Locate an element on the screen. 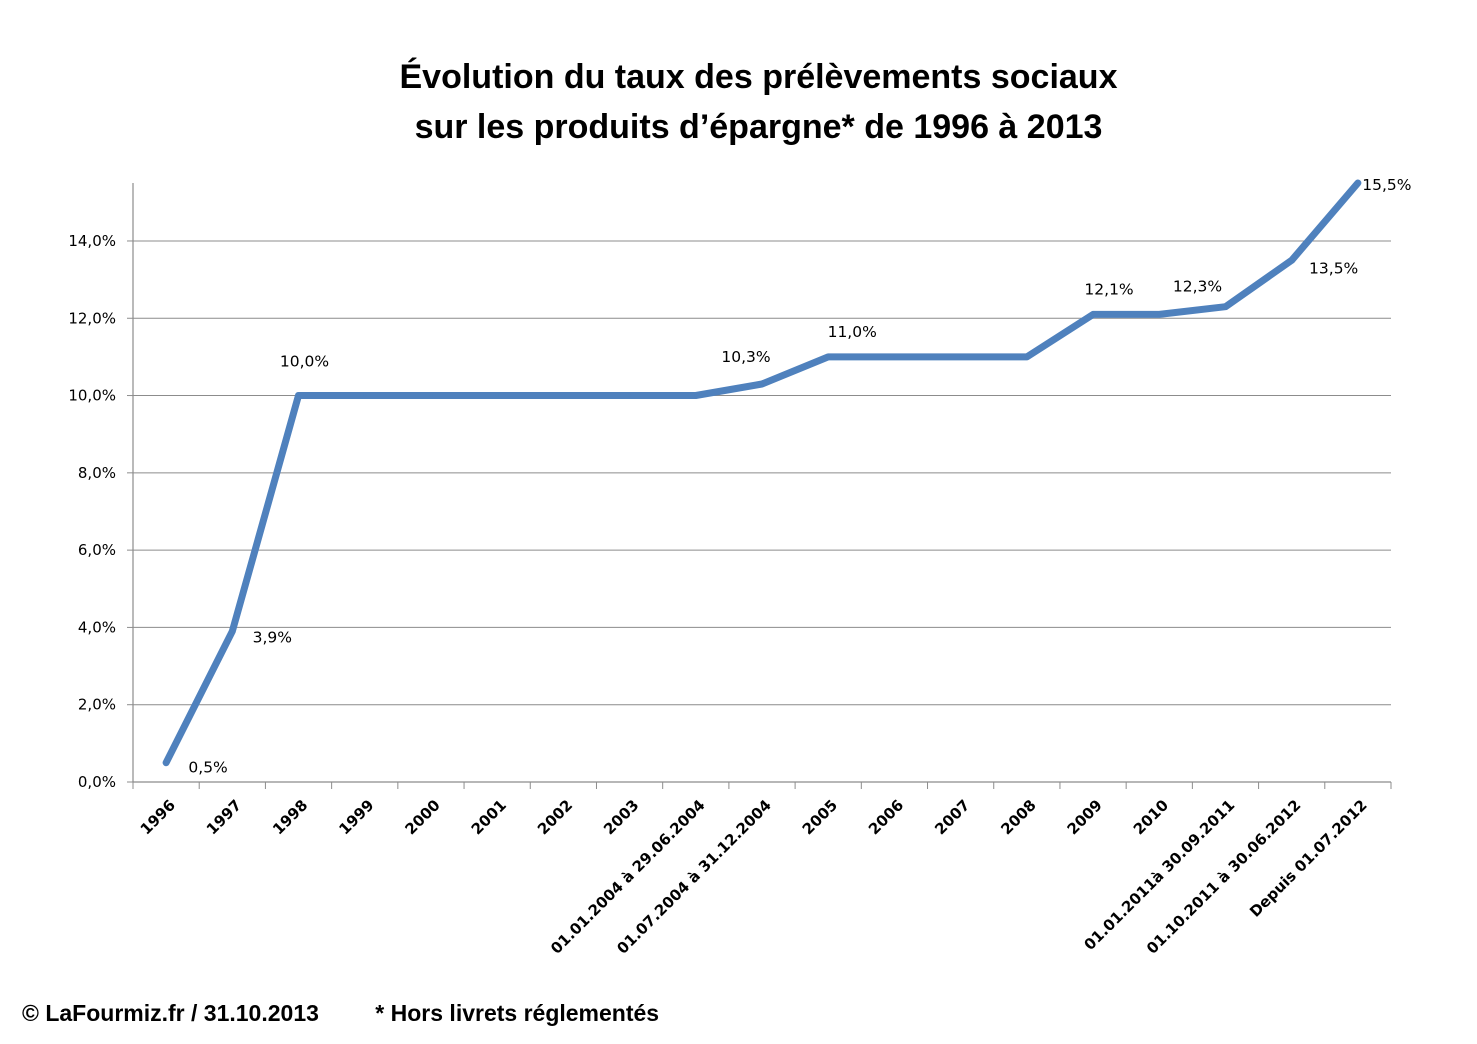 The height and width of the screenshot is (1044, 1477). y-tick-label: 10,0% is located at coordinates (92, 396).